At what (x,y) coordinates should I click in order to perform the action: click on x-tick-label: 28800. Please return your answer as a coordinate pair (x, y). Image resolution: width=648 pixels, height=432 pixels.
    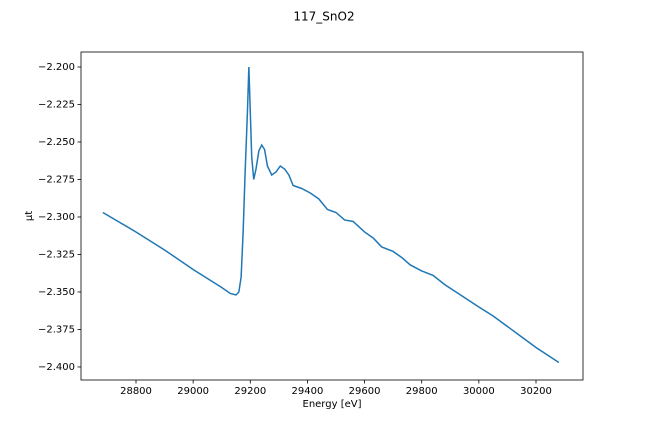
    Looking at the image, I should click on (136, 391).